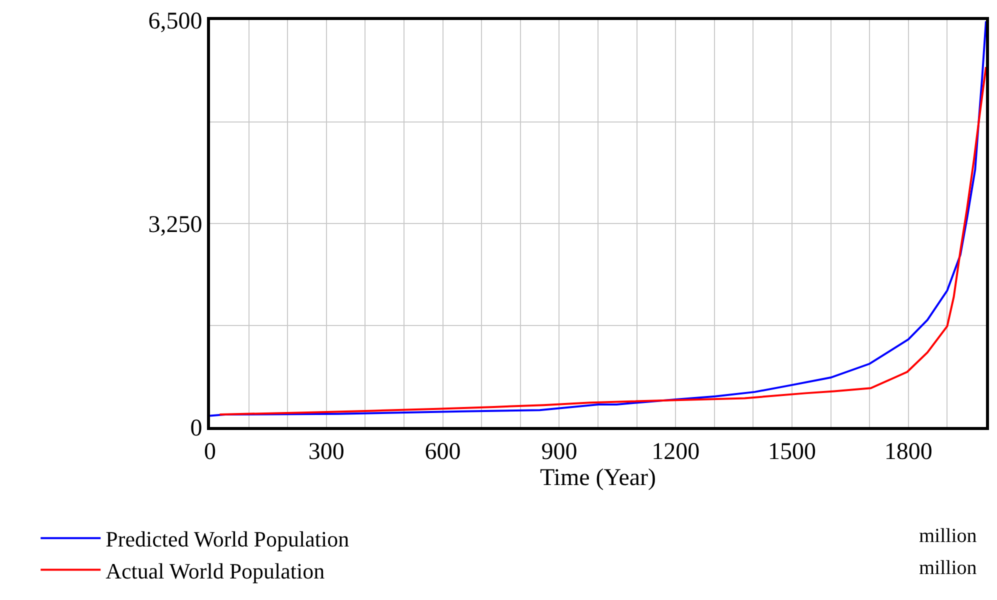 Image resolution: width=997 pixels, height=600 pixels. What do you see at coordinates (676, 451) in the screenshot?
I see `x-tick-label: 1200` at bounding box center [676, 451].